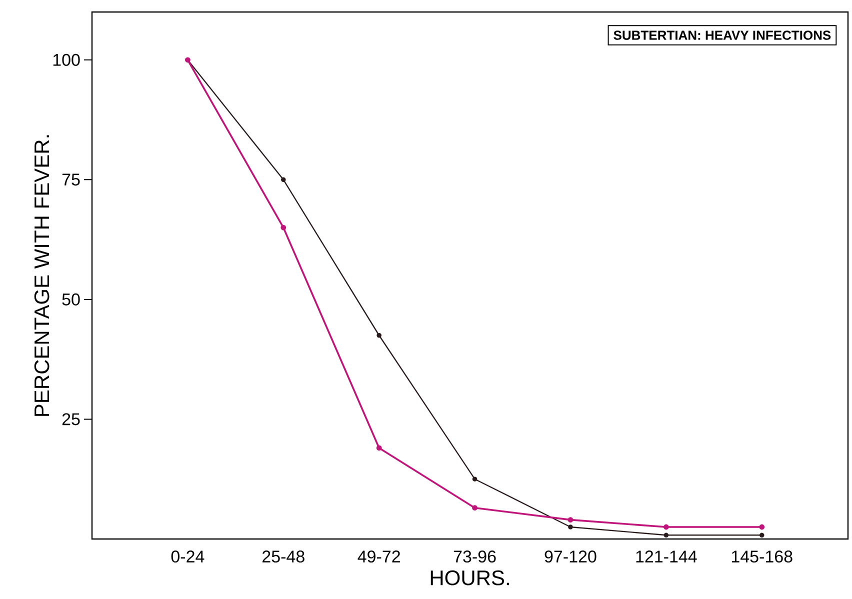 This screenshot has height=599, width=852. I want to click on x-tick-label: 0-24, so click(187, 556).